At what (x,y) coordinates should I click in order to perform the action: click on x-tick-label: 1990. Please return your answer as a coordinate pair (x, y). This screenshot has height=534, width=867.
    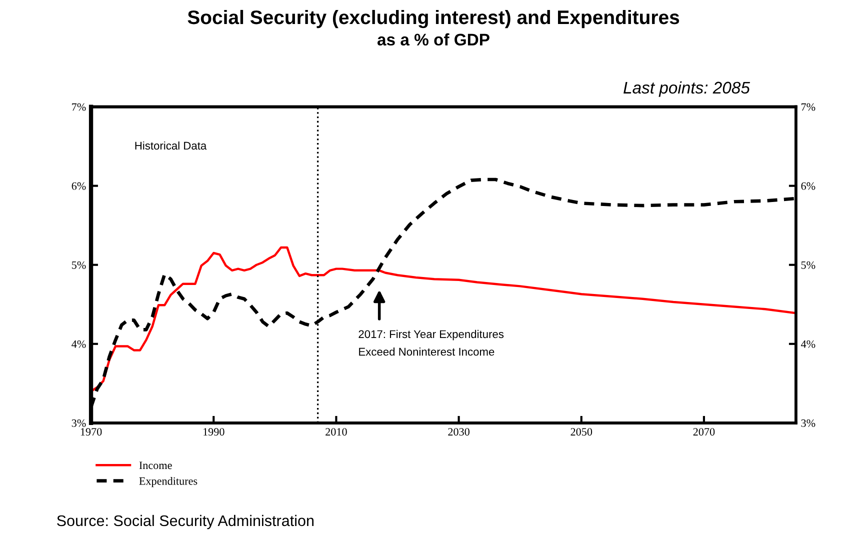
    Looking at the image, I should click on (213, 432).